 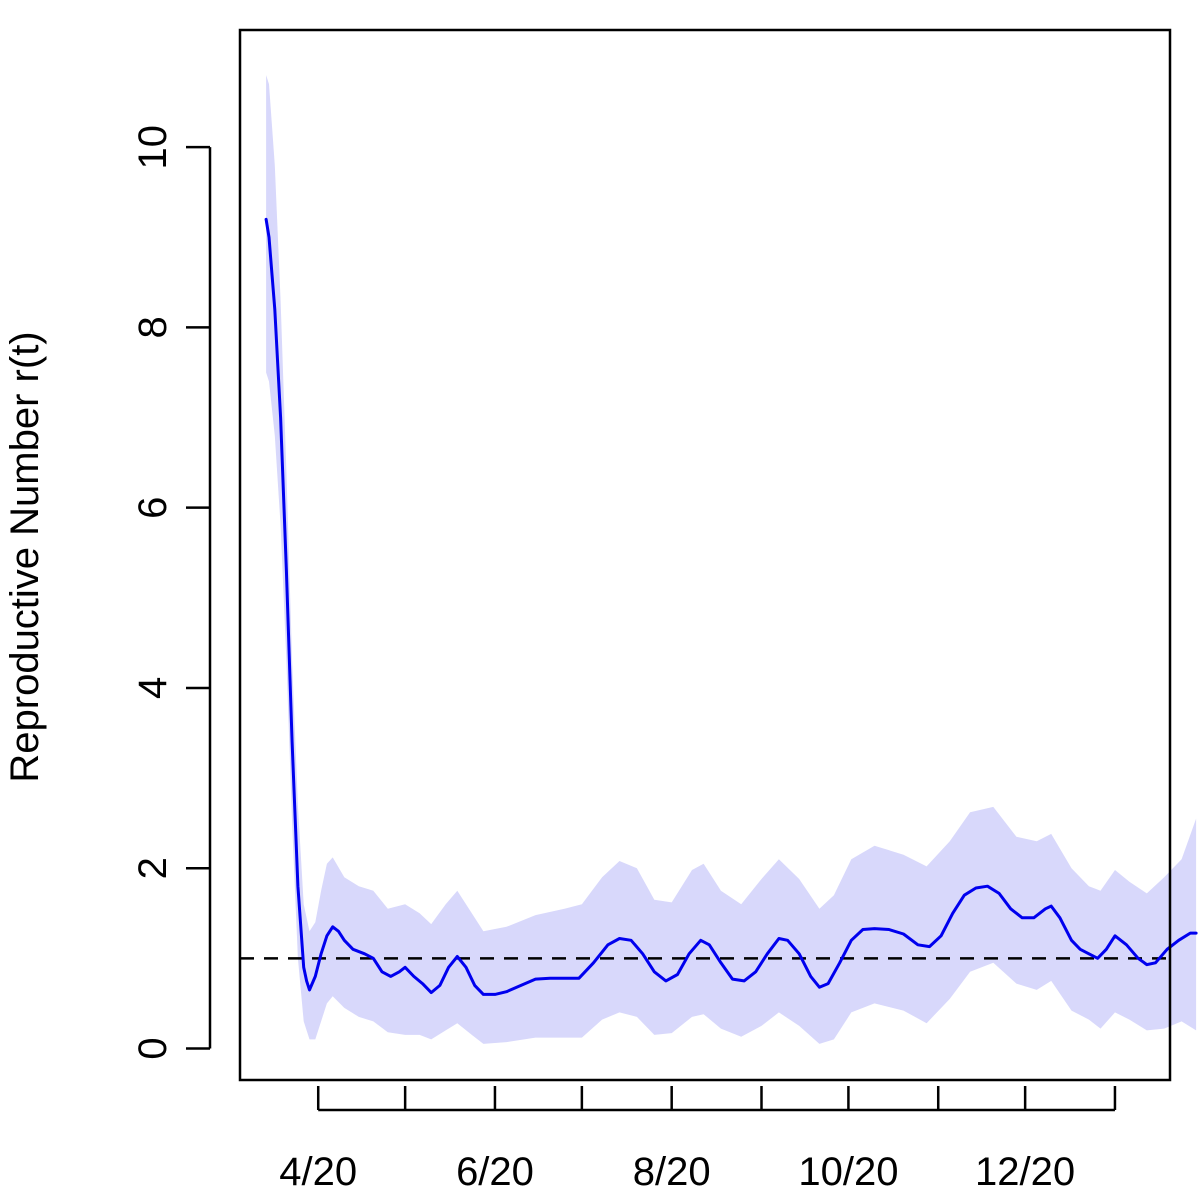 I want to click on x-tick-label: 8/20, so click(x=672, y=1172).